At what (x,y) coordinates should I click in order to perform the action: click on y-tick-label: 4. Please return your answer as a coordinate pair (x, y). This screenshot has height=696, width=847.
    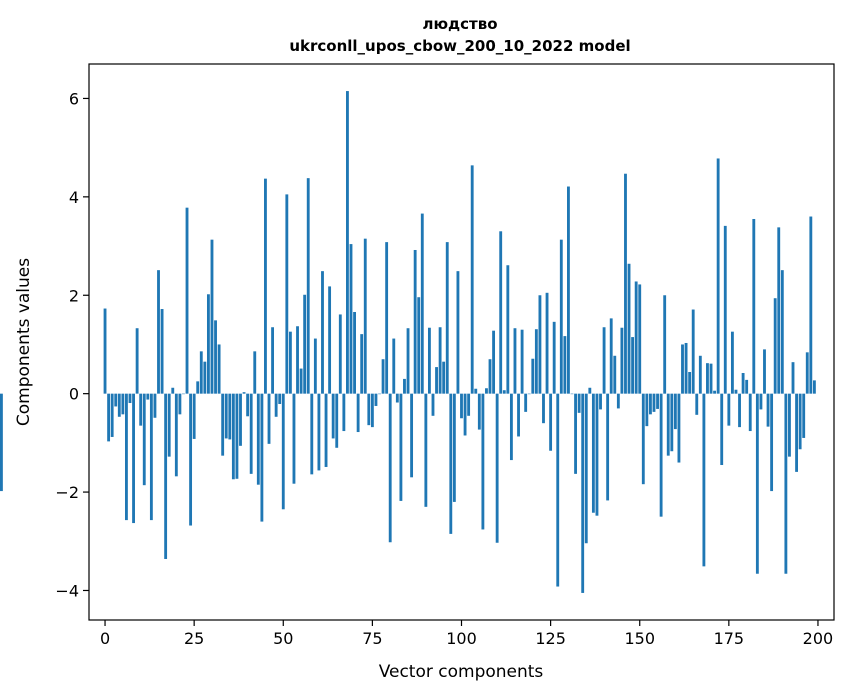
    Looking at the image, I should click on (74, 197).